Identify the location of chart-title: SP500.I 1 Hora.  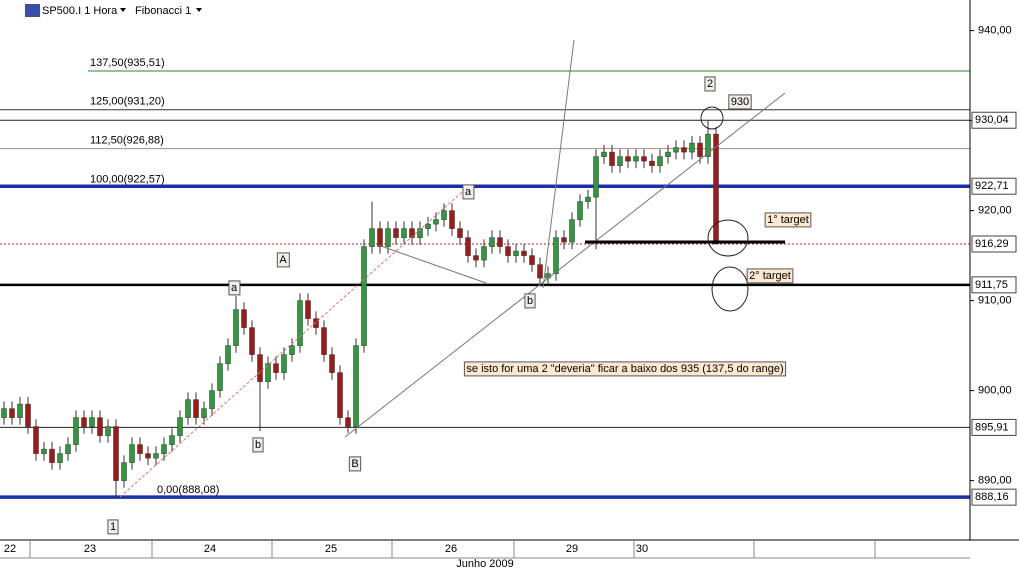
(80, 11).